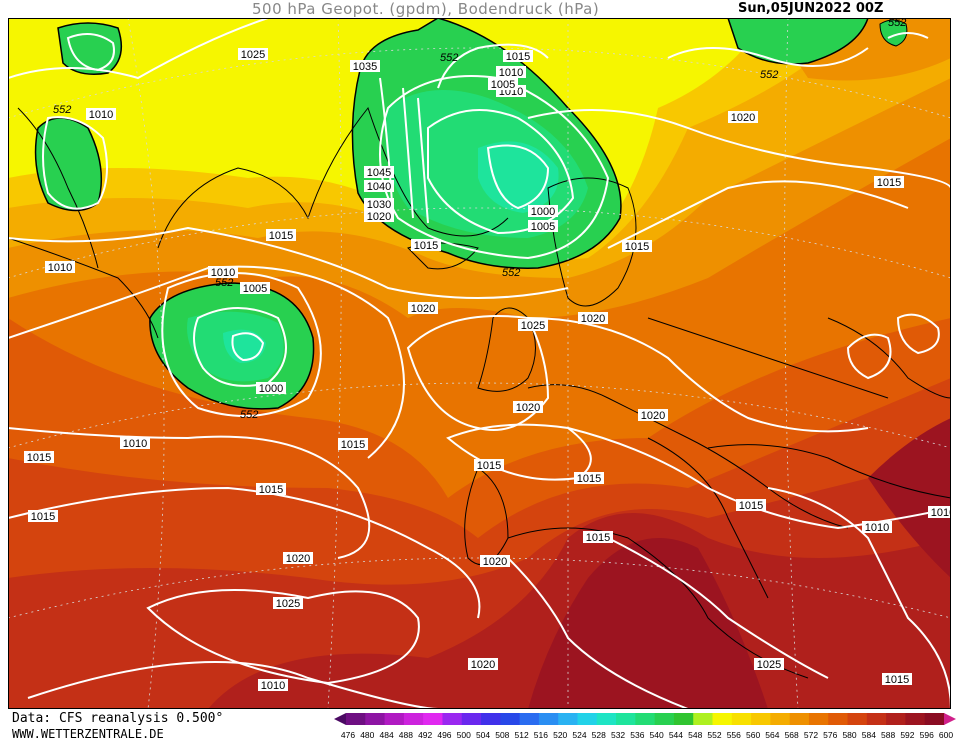 This screenshot has width=959, height=741. I want to click on scale-tick-label: 540, so click(657, 735).